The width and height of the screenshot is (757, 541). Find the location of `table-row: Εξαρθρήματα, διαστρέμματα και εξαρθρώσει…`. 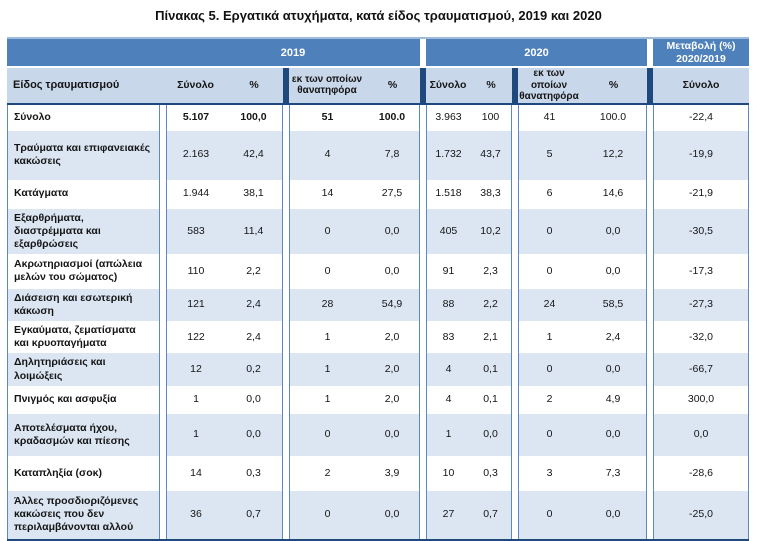

table-row: Εξαρθρήματα, διαστρέμματα και εξαρθρώσει… is located at coordinates (378, 231).